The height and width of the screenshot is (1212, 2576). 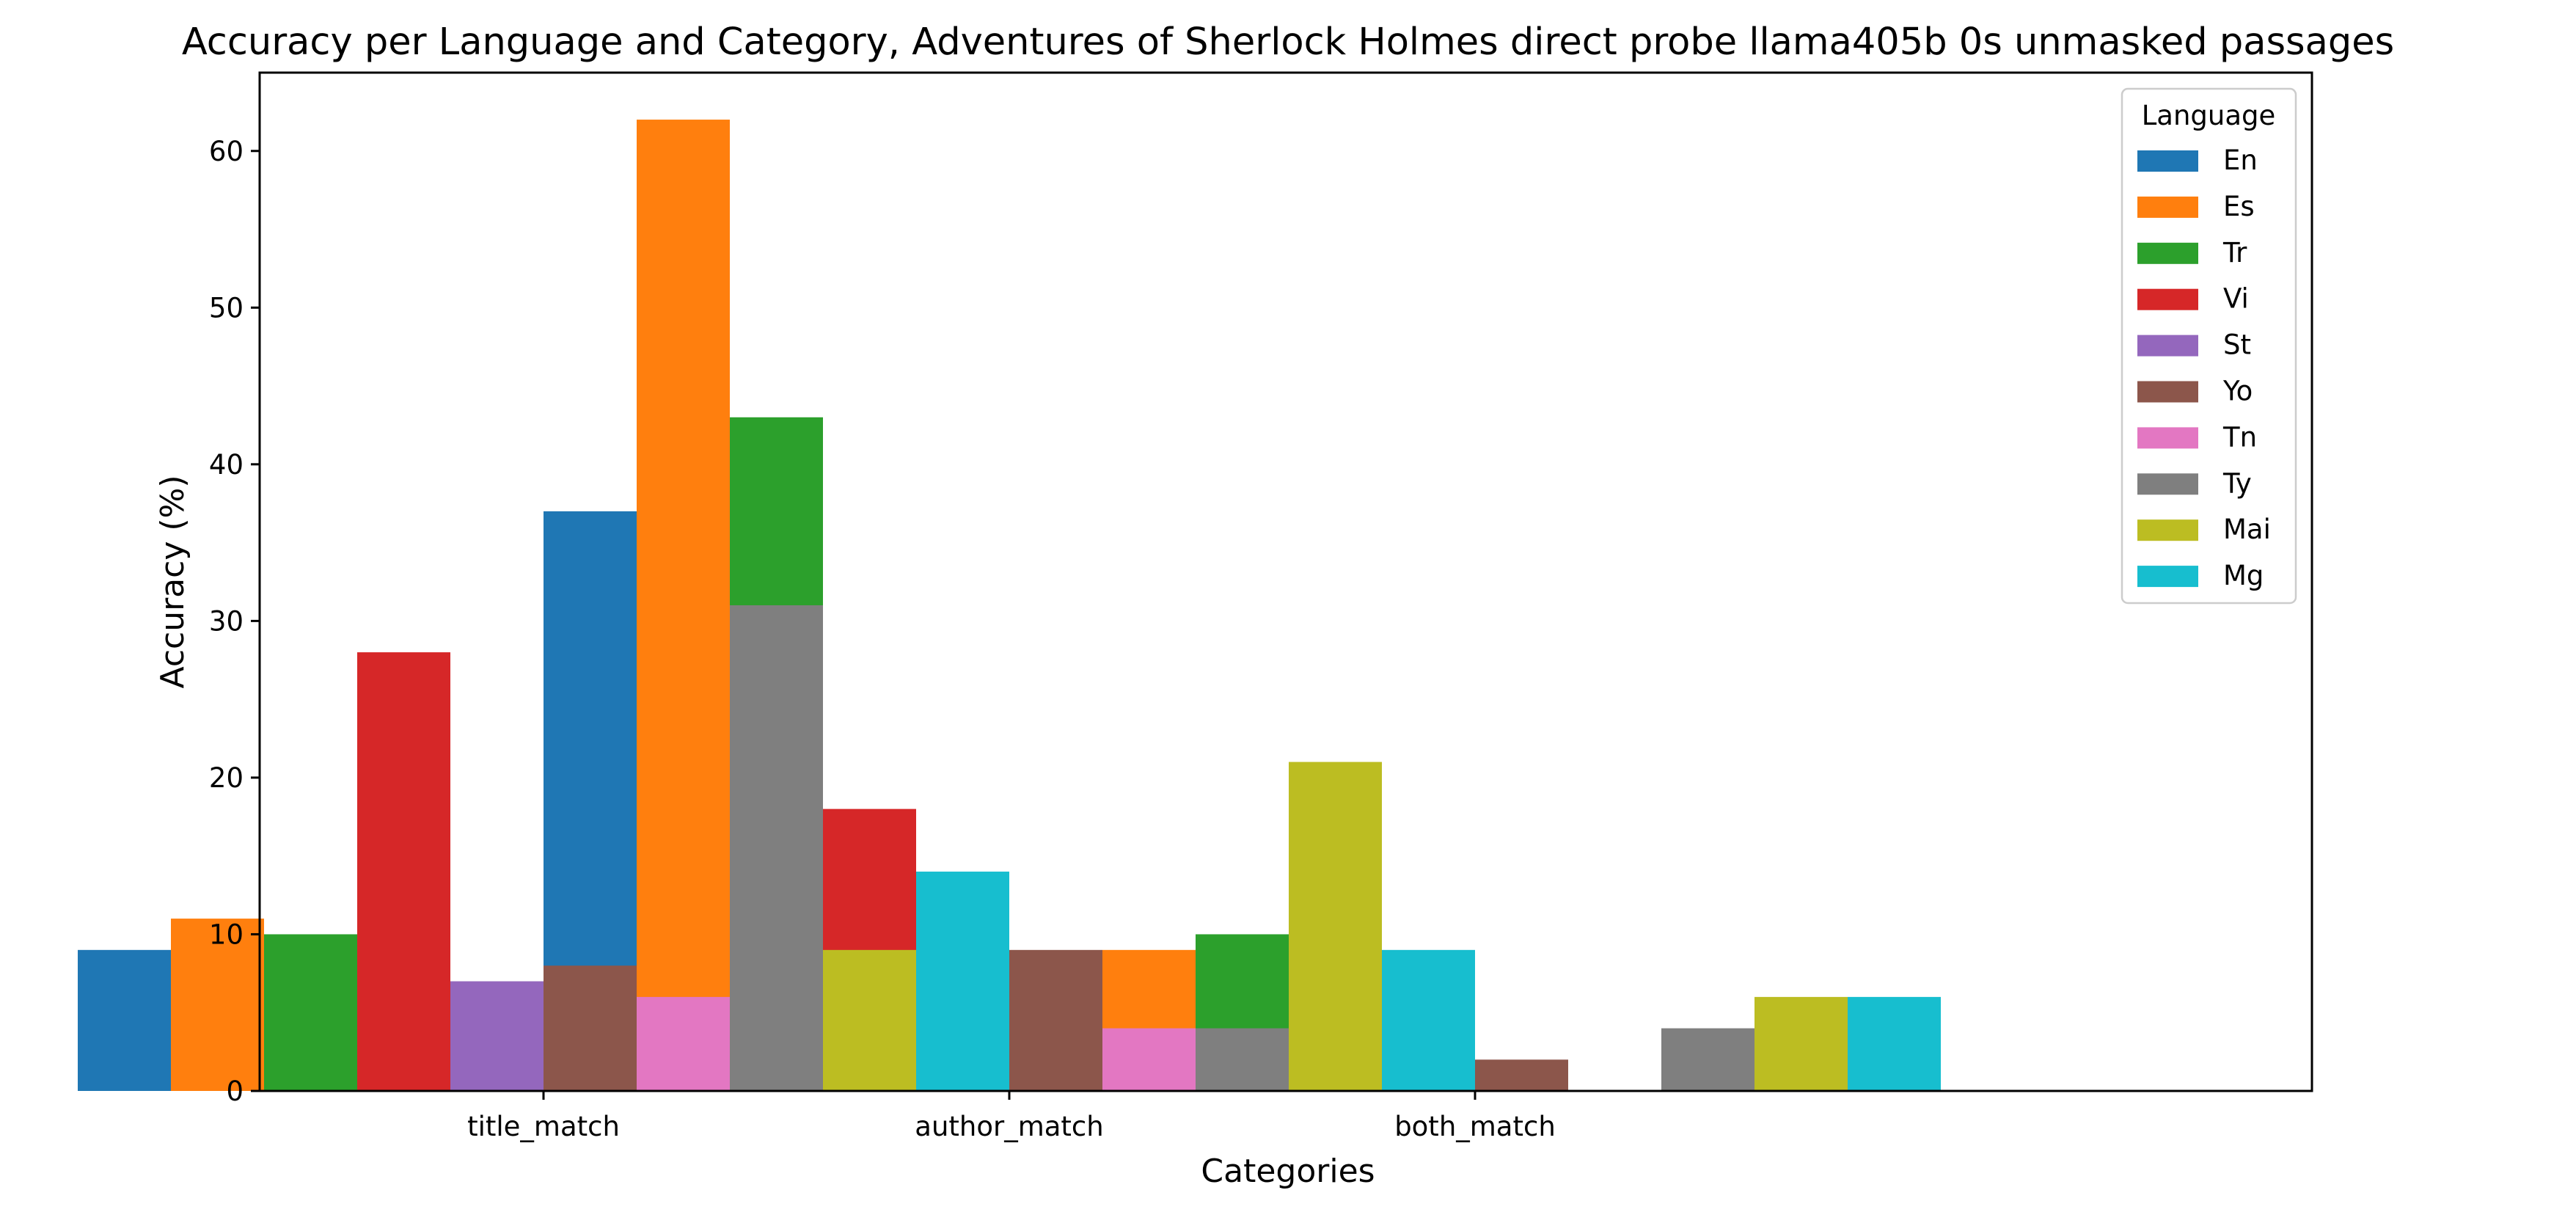 I want to click on bar-tr-title_match, so click(x=310, y=1012).